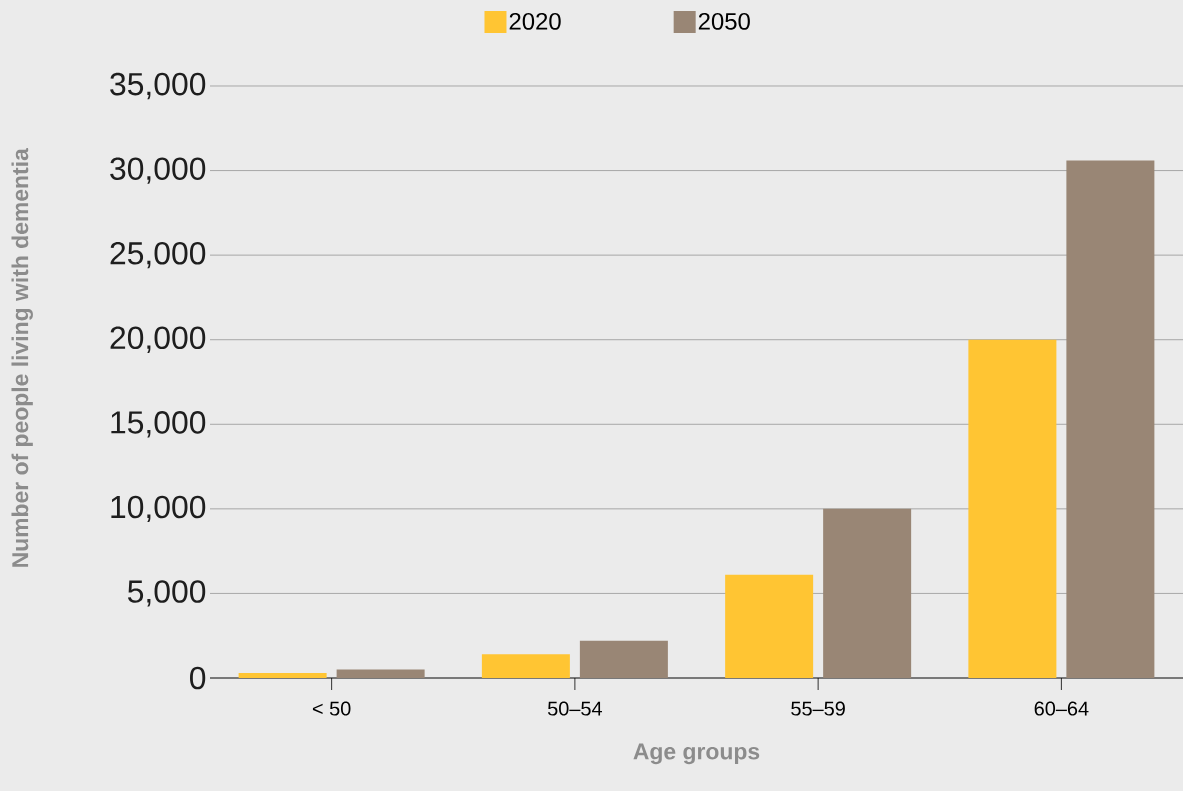  What do you see at coordinates (1061, 708) in the screenshot?
I see `x-tick-label: 60–64` at bounding box center [1061, 708].